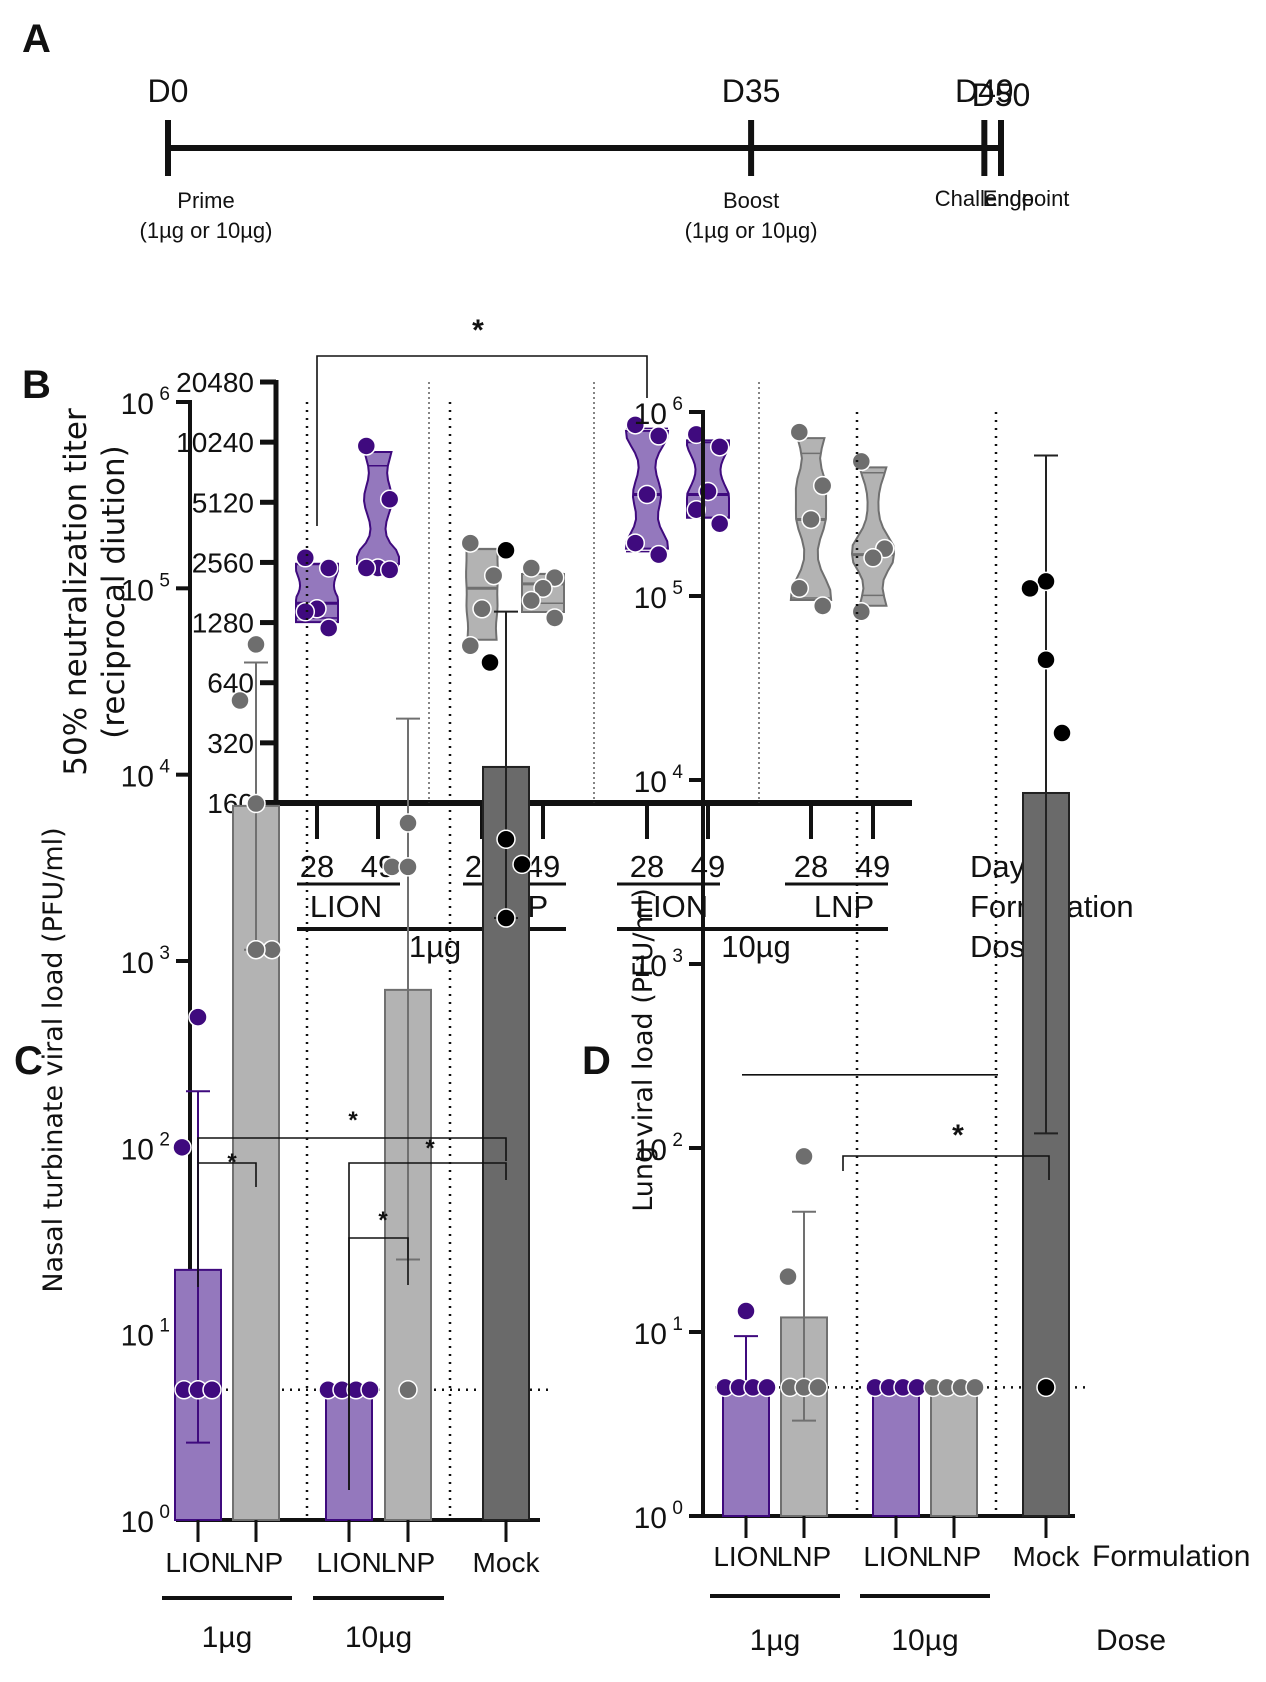 This screenshot has width=1266, height=1682. What do you see at coordinates (998, 866) in the screenshot?
I see `row-label: Day` at bounding box center [998, 866].